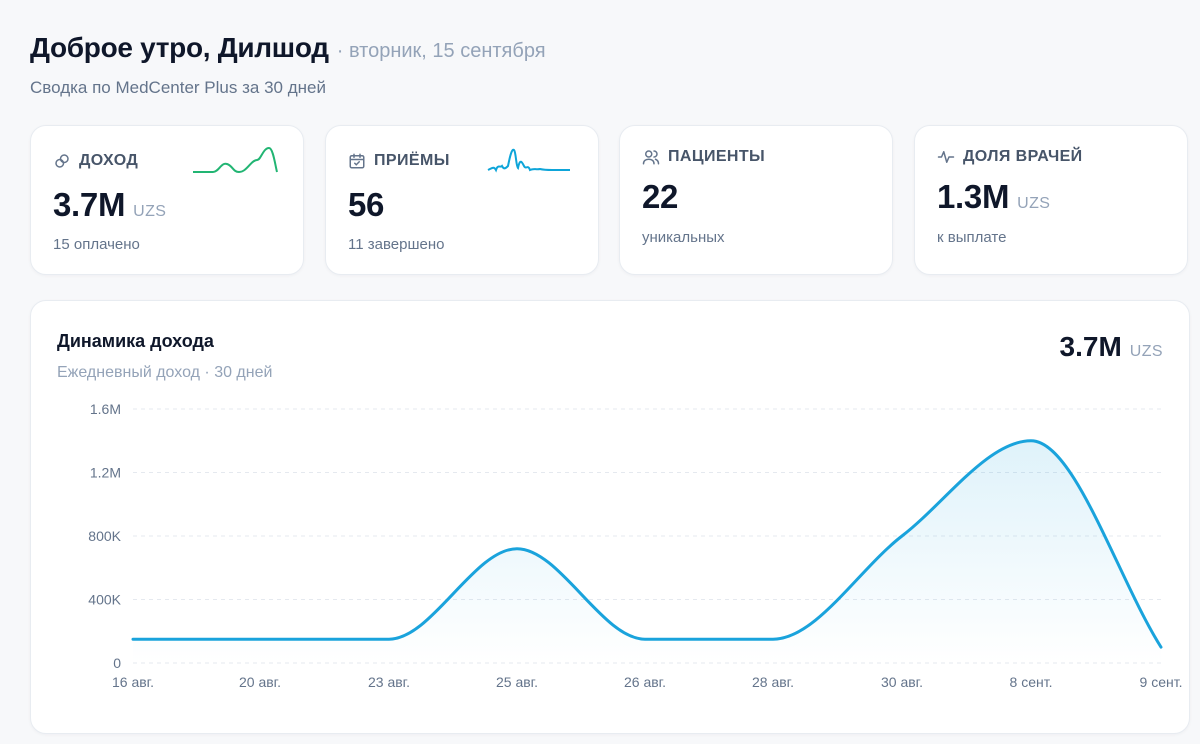 Image resolution: width=1200 pixels, height=744 pixels. What do you see at coordinates (412, 160) in the screenshot?
I see `stat-label: ПРИЁМЫ` at bounding box center [412, 160].